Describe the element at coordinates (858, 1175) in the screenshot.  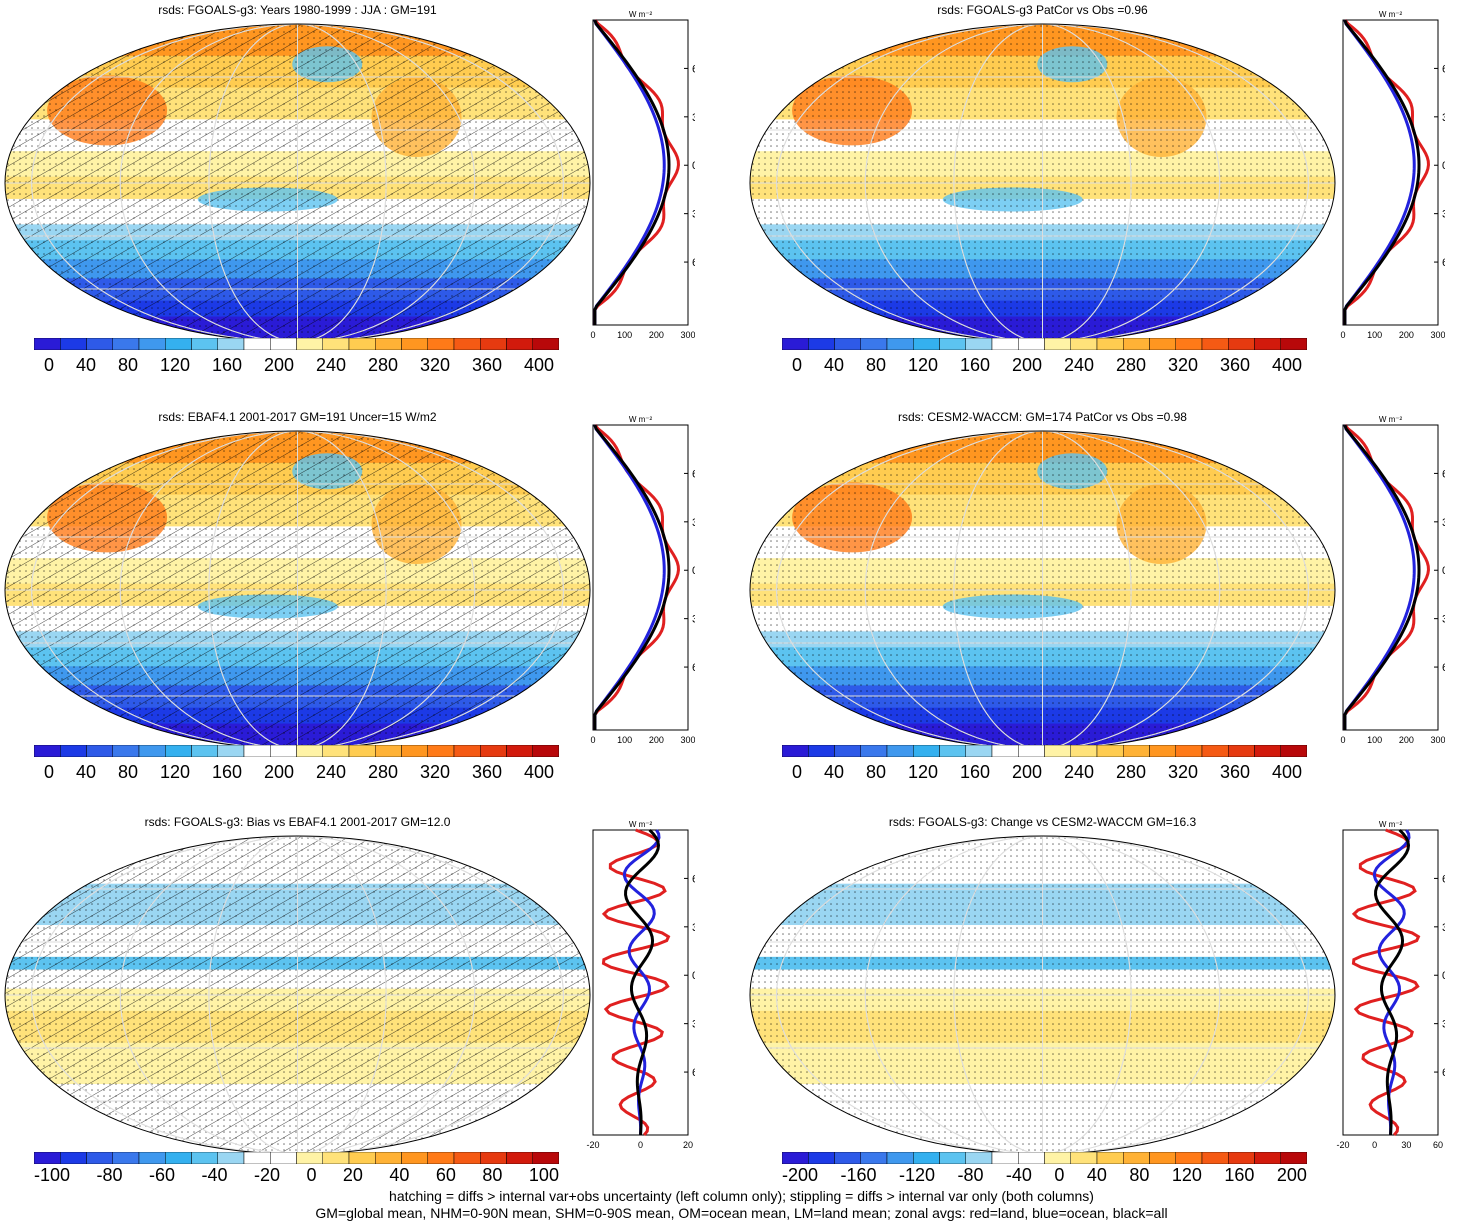
I see `colorbar-tick-label: -160` at that location.